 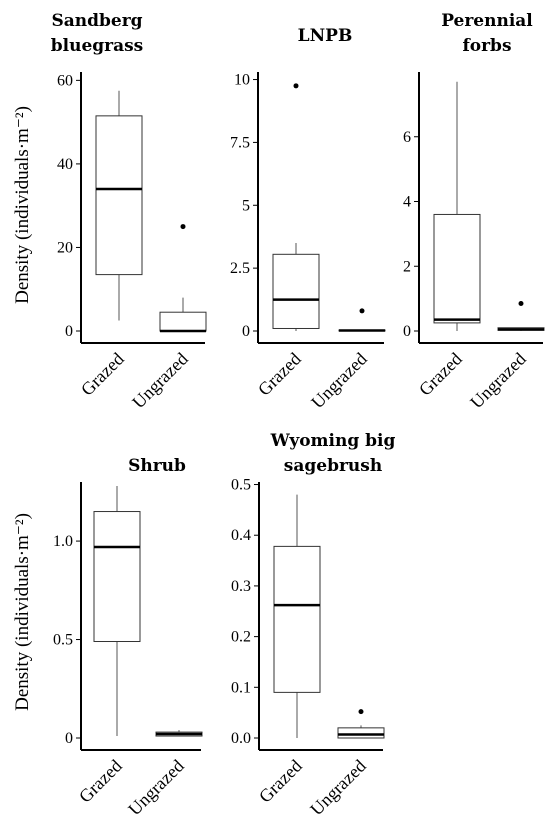 What do you see at coordinates (407, 266) in the screenshot?
I see `y-tick-label: 2` at bounding box center [407, 266].